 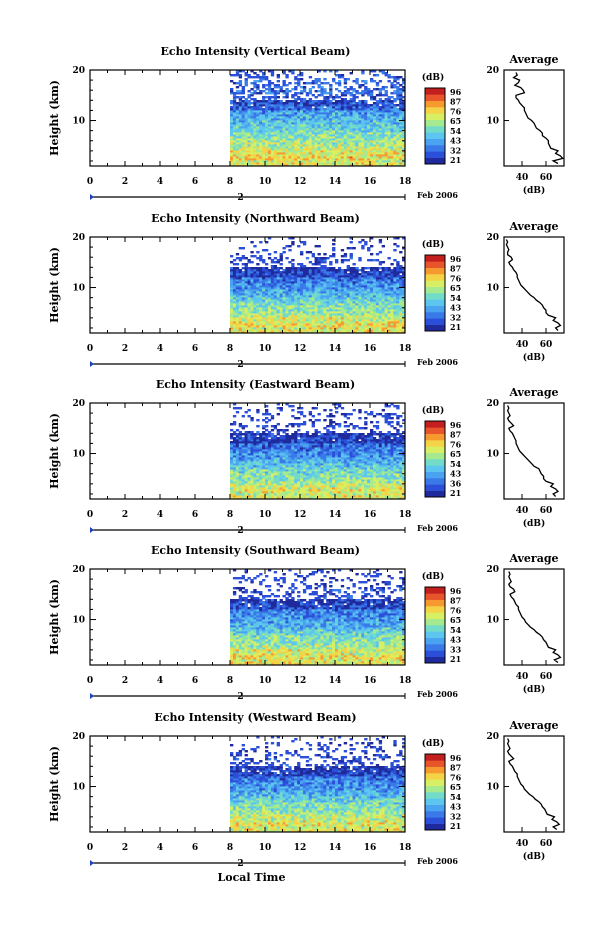 What do you see at coordinates (160, 349) in the screenshot?
I see `x-tick-label: 4` at bounding box center [160, 349].